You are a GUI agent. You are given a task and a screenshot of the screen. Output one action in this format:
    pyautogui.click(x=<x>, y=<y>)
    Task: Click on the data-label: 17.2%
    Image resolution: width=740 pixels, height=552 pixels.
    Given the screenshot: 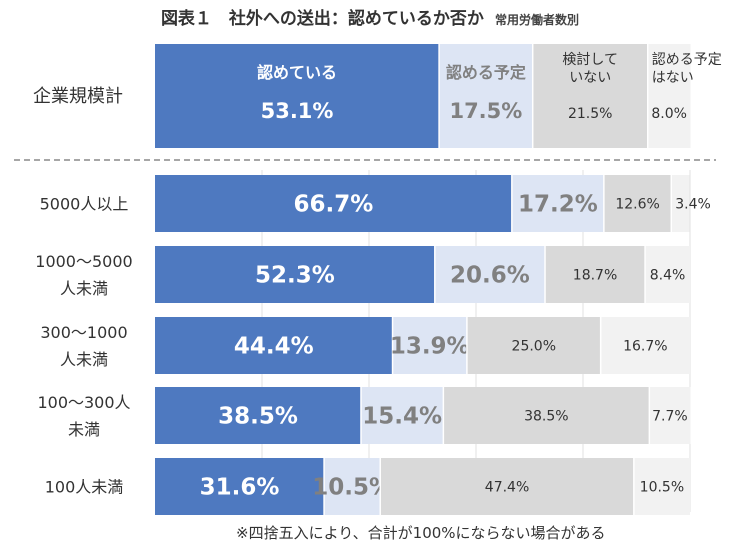 What is the action you would take?
    pyautogui.click(x=558, y=205)
    